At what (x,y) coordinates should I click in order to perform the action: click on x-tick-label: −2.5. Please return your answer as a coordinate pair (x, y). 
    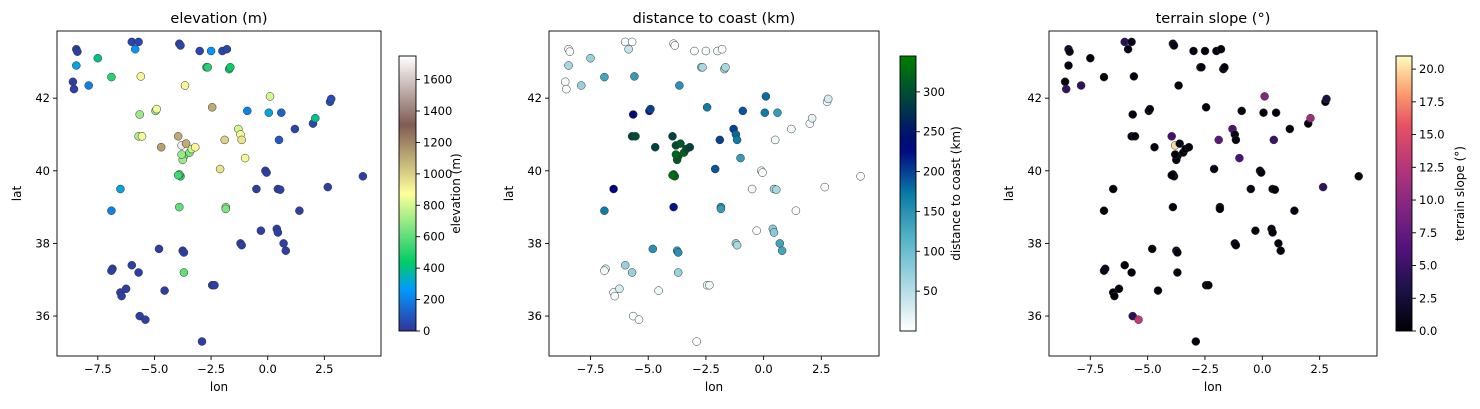
    Looking at the image, I should click on (211, 369).